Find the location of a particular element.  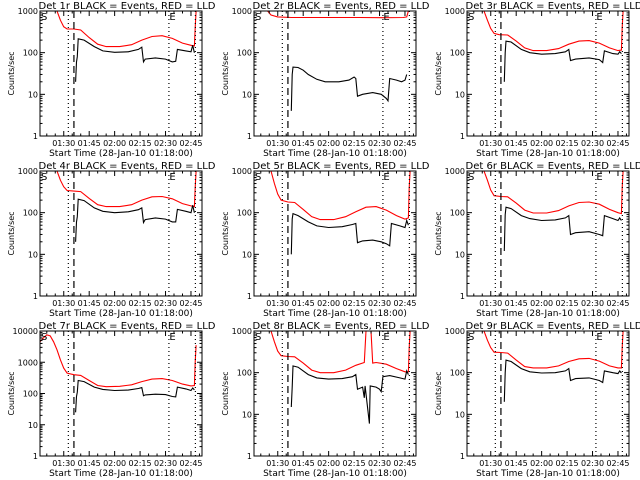

chart-title: Det 4r BLACK = Events, RED = LLD is located at coordinates (127, 166).